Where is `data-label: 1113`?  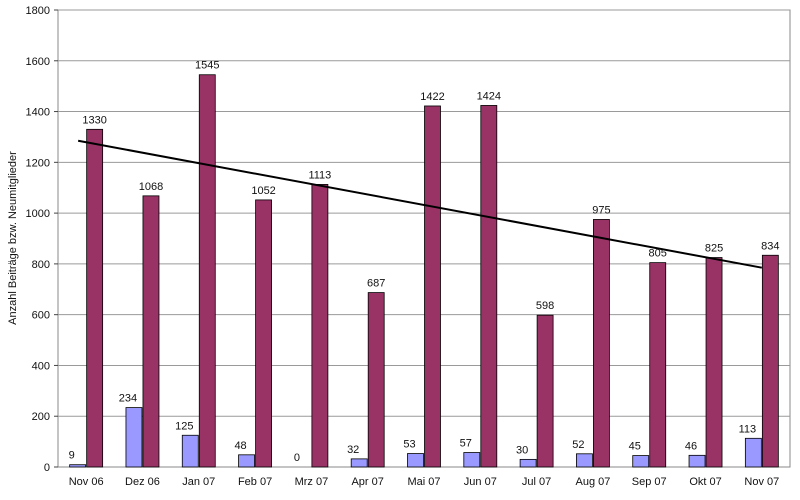
data-label: 1113 is located at coordinates (319, 175).